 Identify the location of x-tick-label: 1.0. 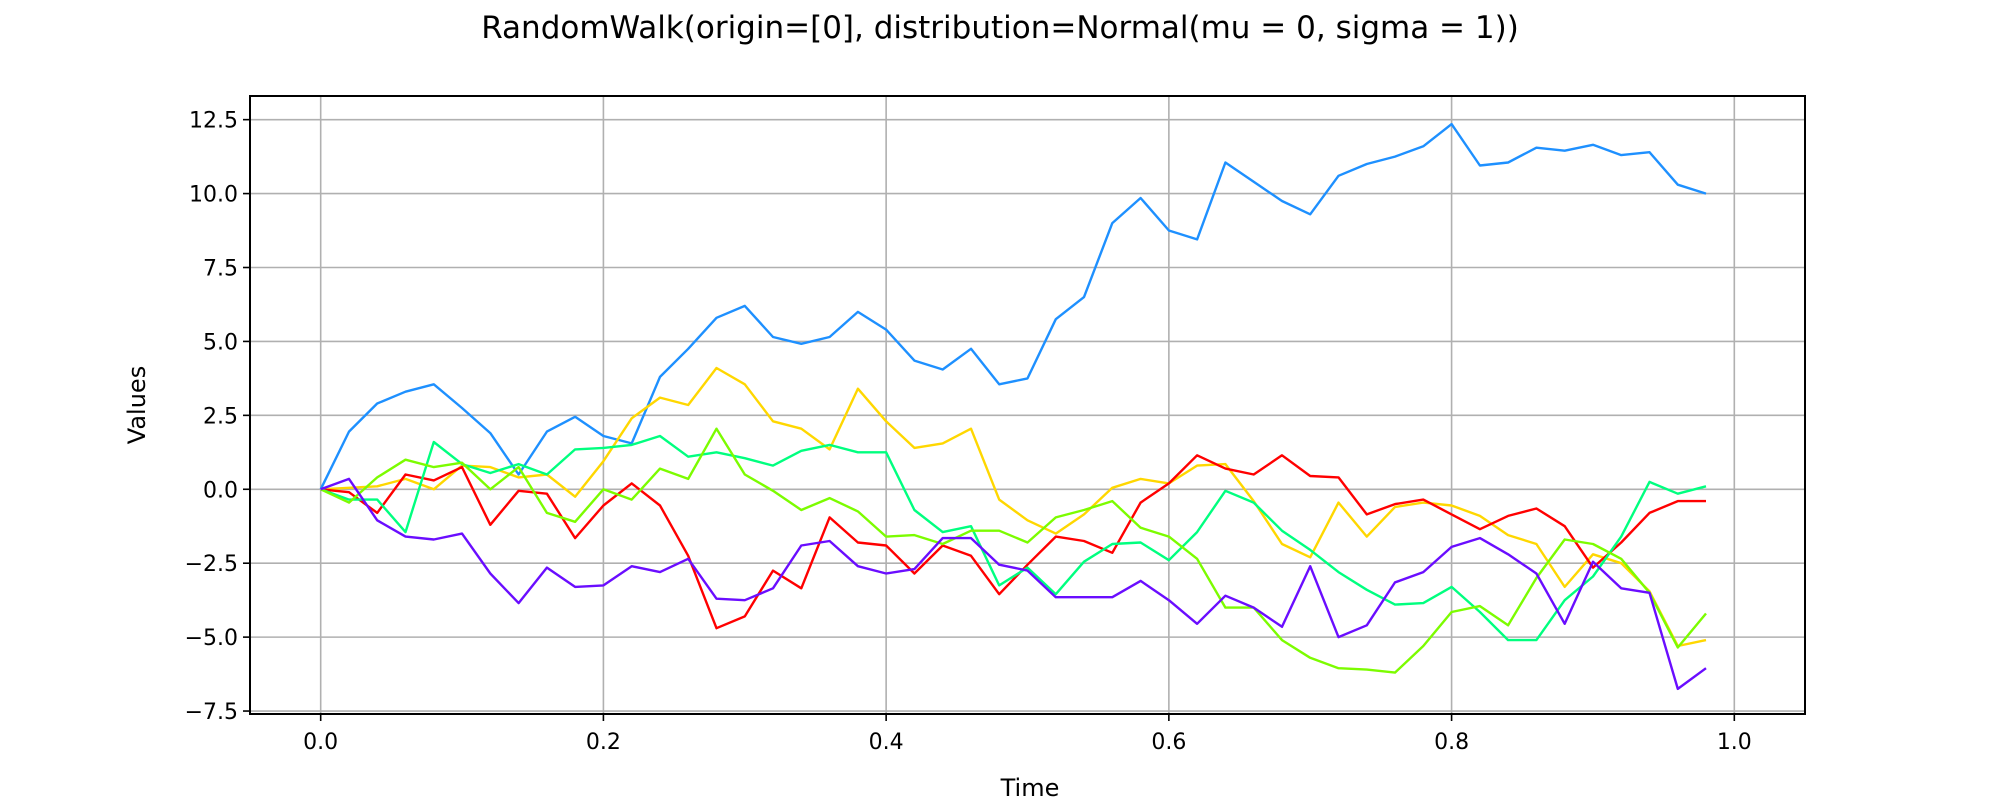
(1734, 742).